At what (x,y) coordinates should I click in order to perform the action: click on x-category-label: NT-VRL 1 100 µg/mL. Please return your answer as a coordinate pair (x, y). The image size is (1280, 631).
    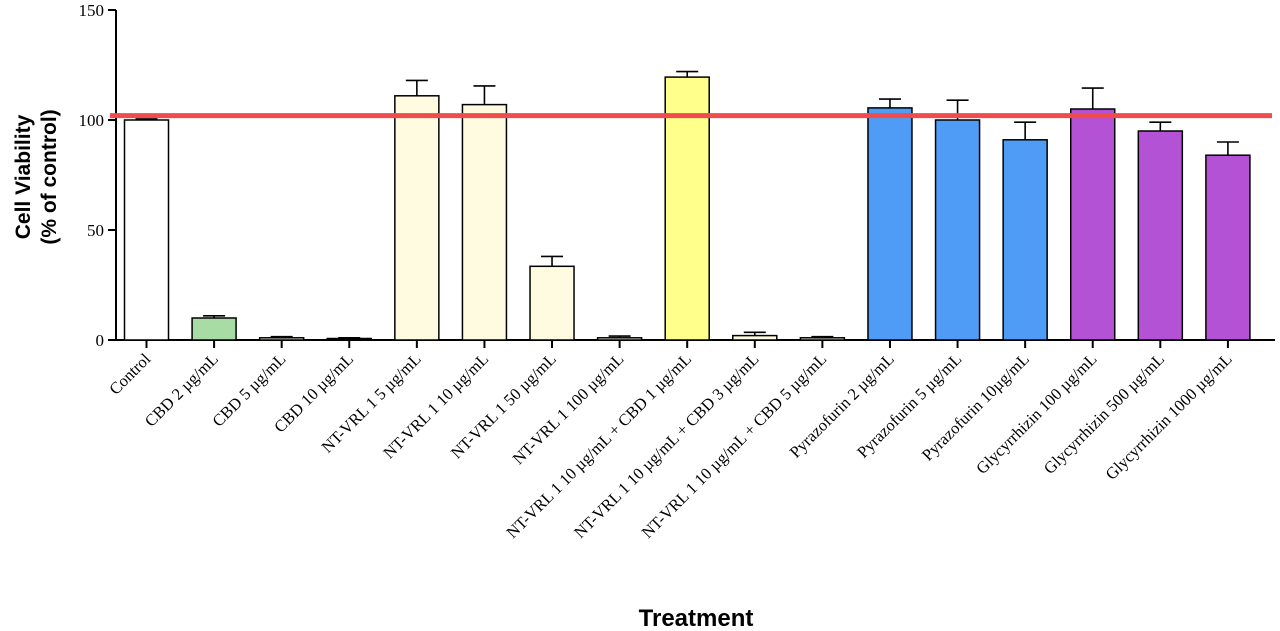
    Looking at the image, I should click on (568, 408).